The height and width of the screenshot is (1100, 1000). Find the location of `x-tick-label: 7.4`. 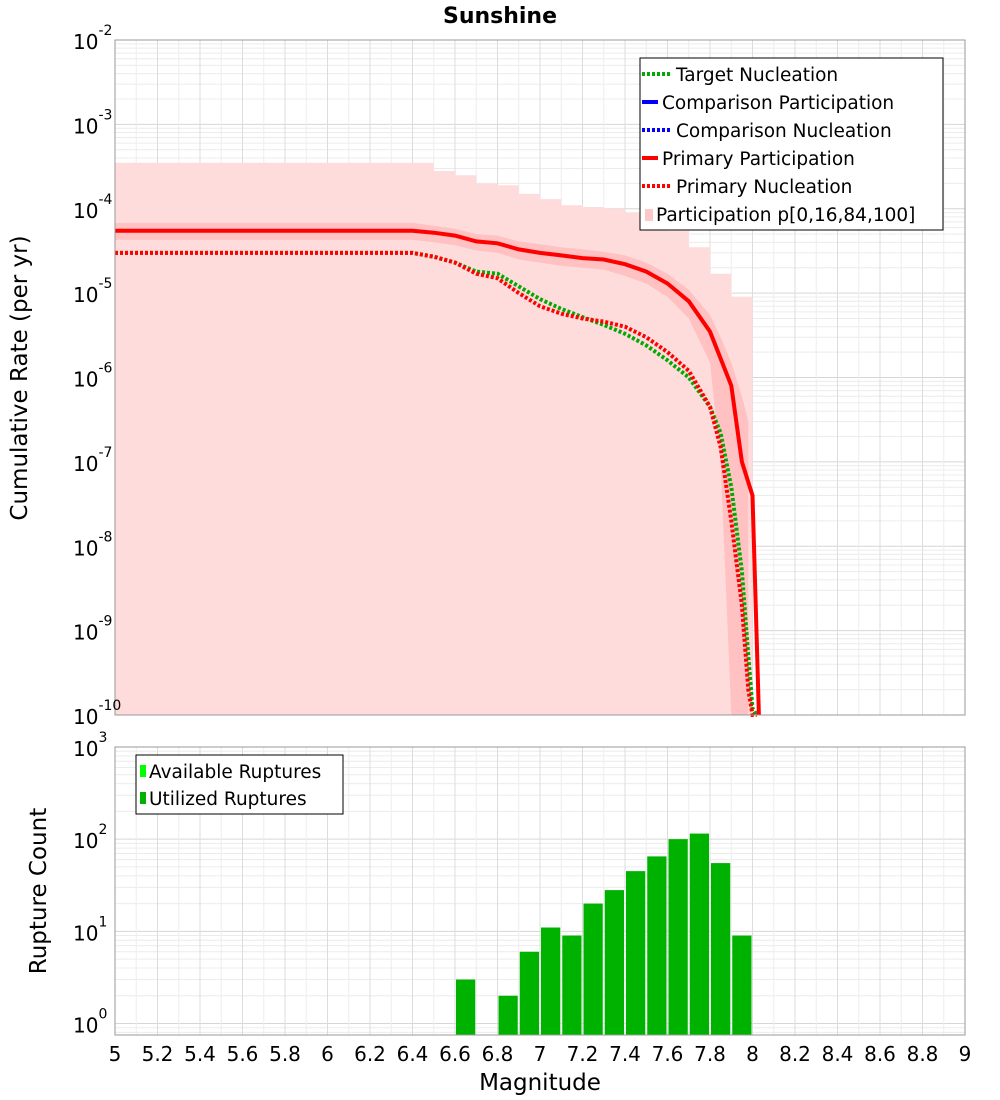

x-tick-label: 7.4 is located at coordinates (625, 1054).